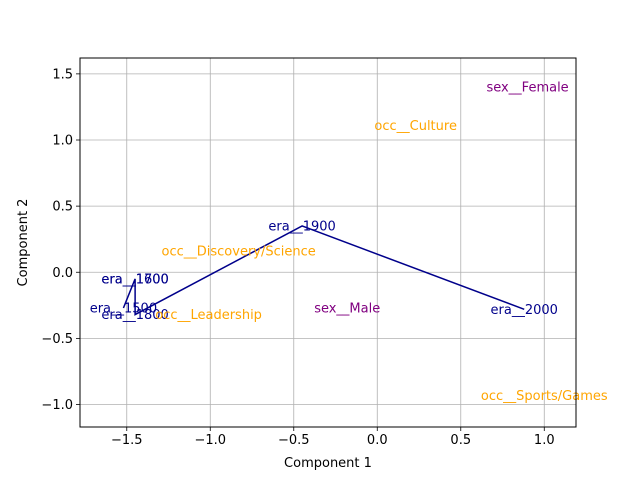 The height and width of the screenshot is (480, 640). Describe the element at coordinates (62, 273) in the screenshot. I see `y-tick-label: 0.0` at that location.